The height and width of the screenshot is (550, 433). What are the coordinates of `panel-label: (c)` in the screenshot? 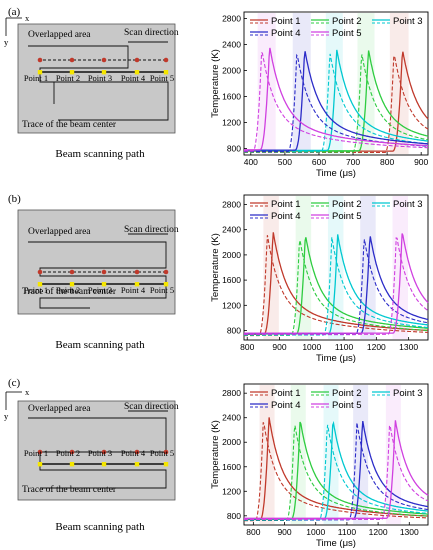 It's located at (14, 383).